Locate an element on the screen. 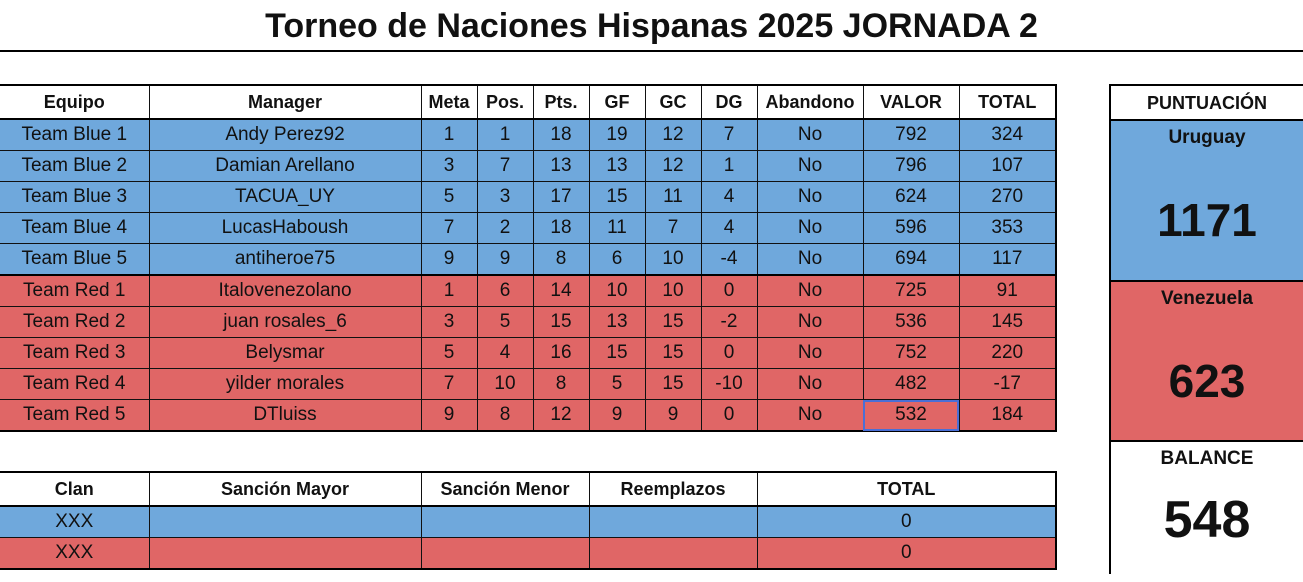 This screenshot has height=582, width=1303. col-header-gf: GF is located at coordinates (617, 102).